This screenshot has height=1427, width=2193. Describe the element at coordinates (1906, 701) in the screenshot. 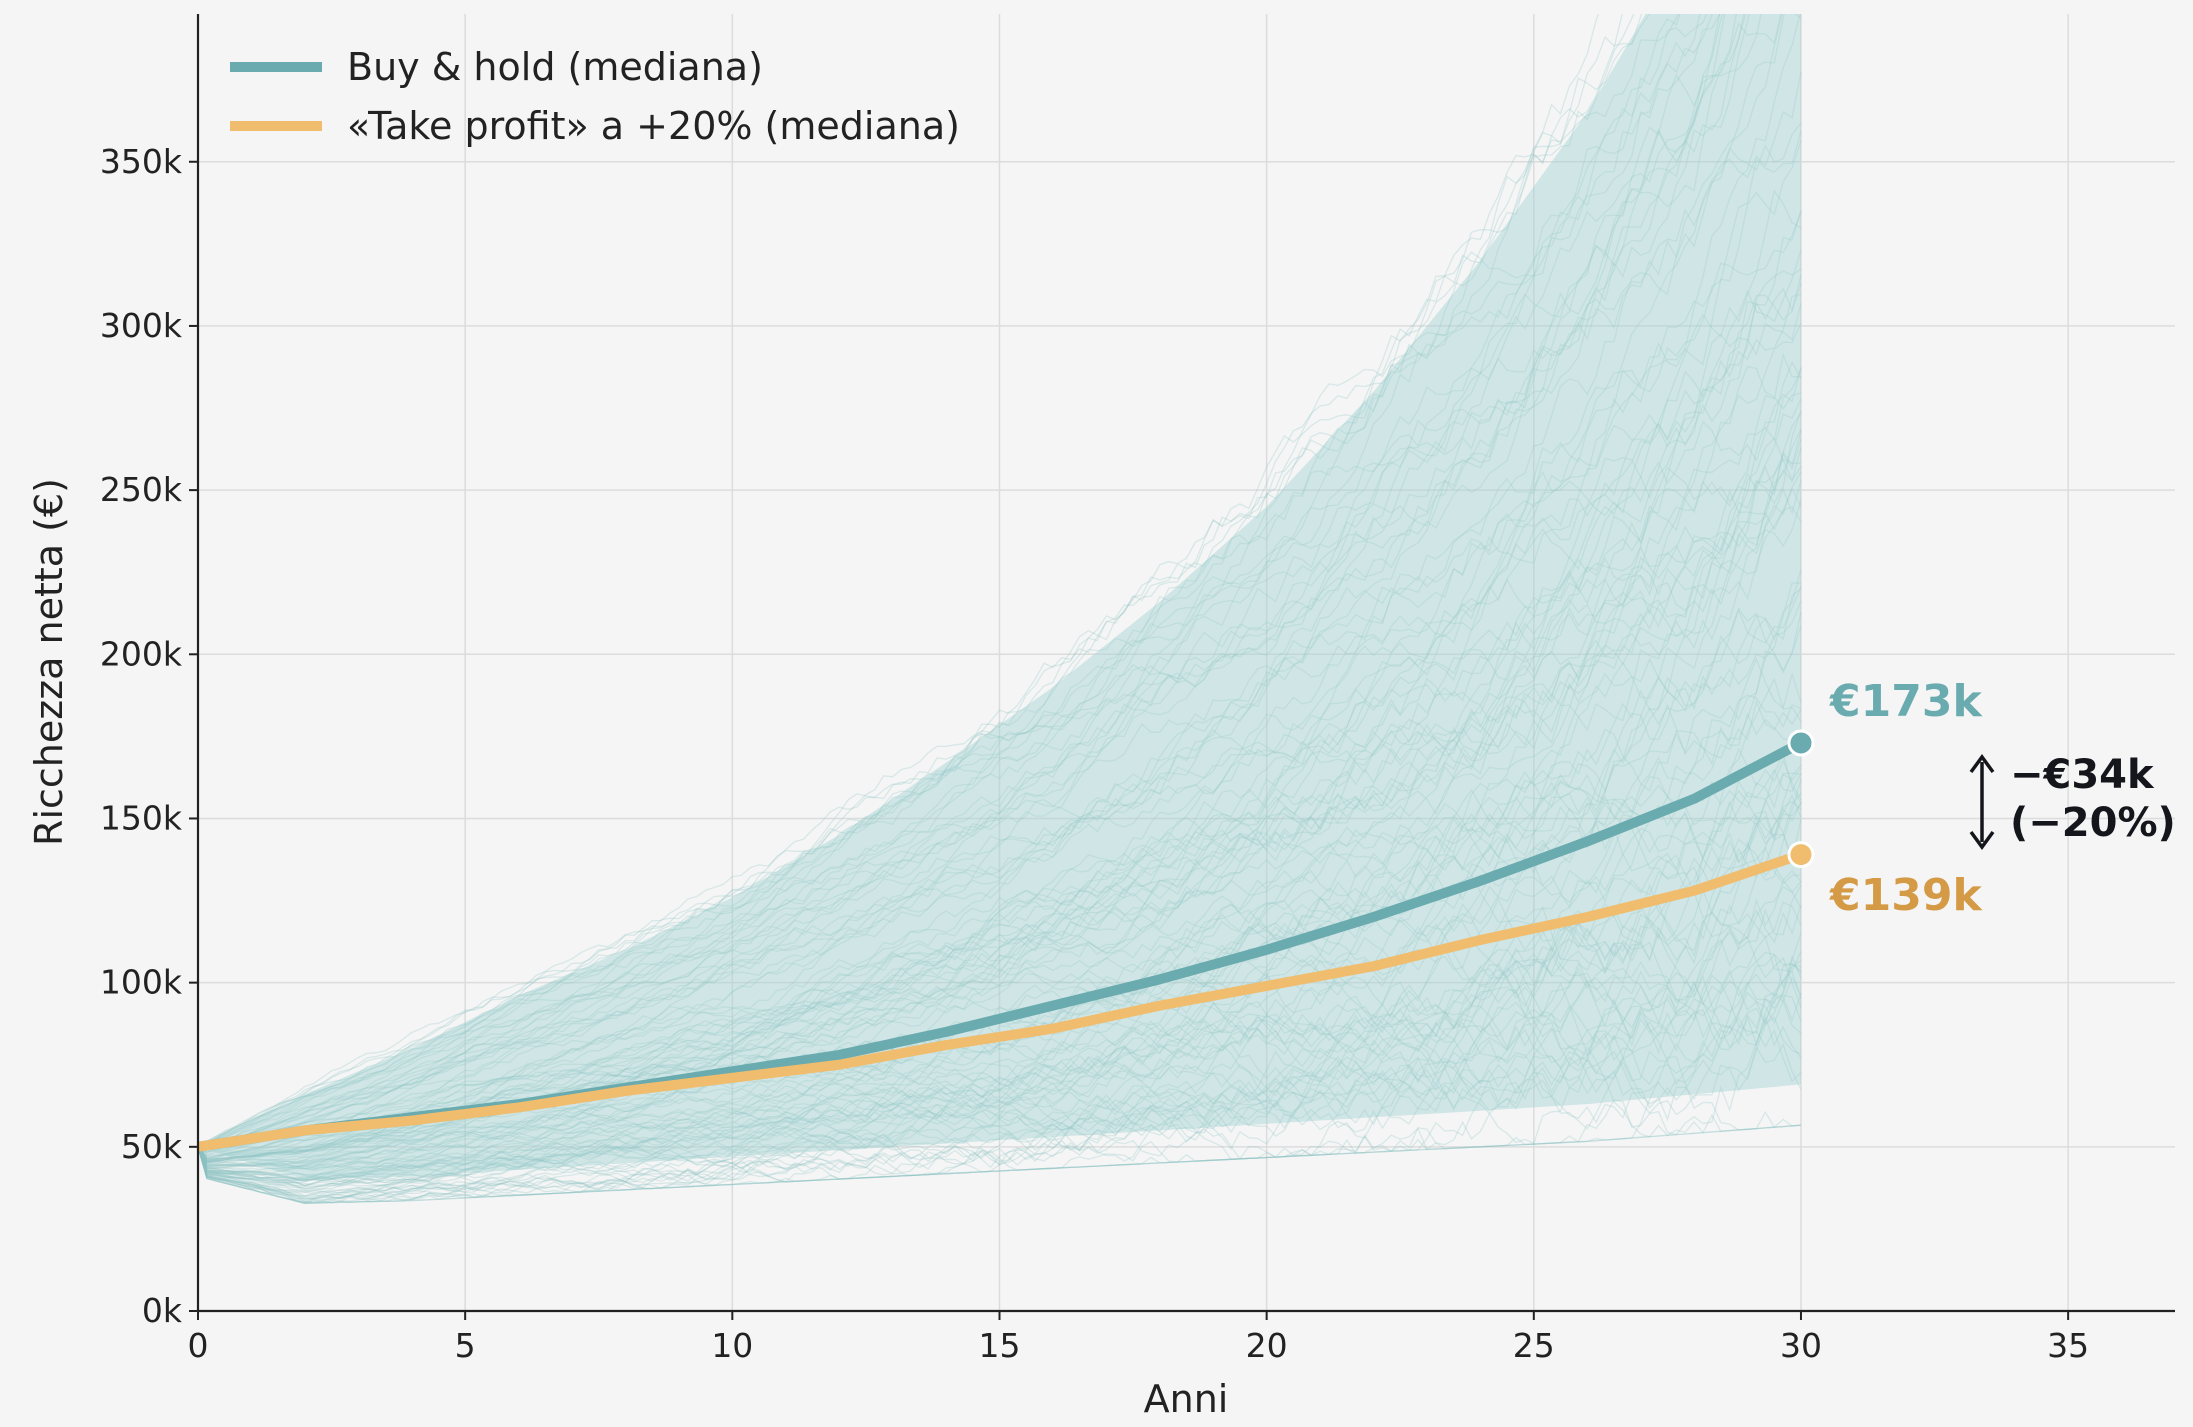

I see `buyhold-end-label: €173k` at that location.